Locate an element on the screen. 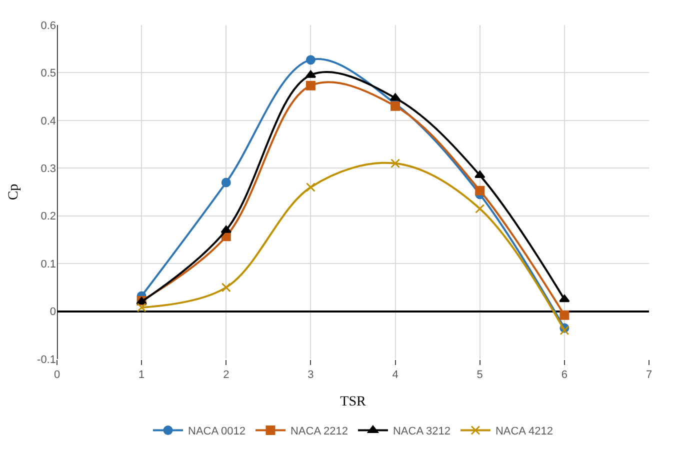 The height and width of the screenshot is (457, 674). legend-label: NACA 3212 is located at coordinates (421, 432).